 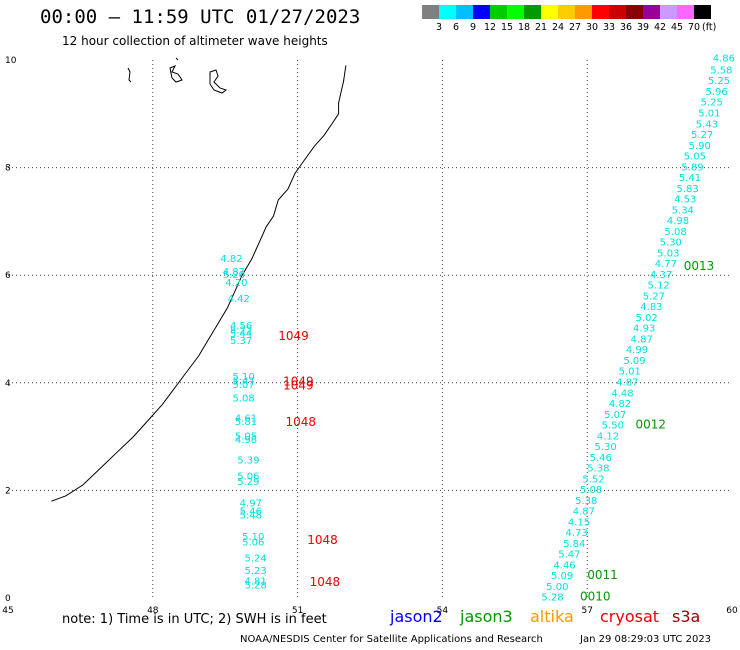 What do you see at coordinates (659, 286) in the screenshot?
I see `wave-height-value: 5.12` at bounding box center [659, 286].